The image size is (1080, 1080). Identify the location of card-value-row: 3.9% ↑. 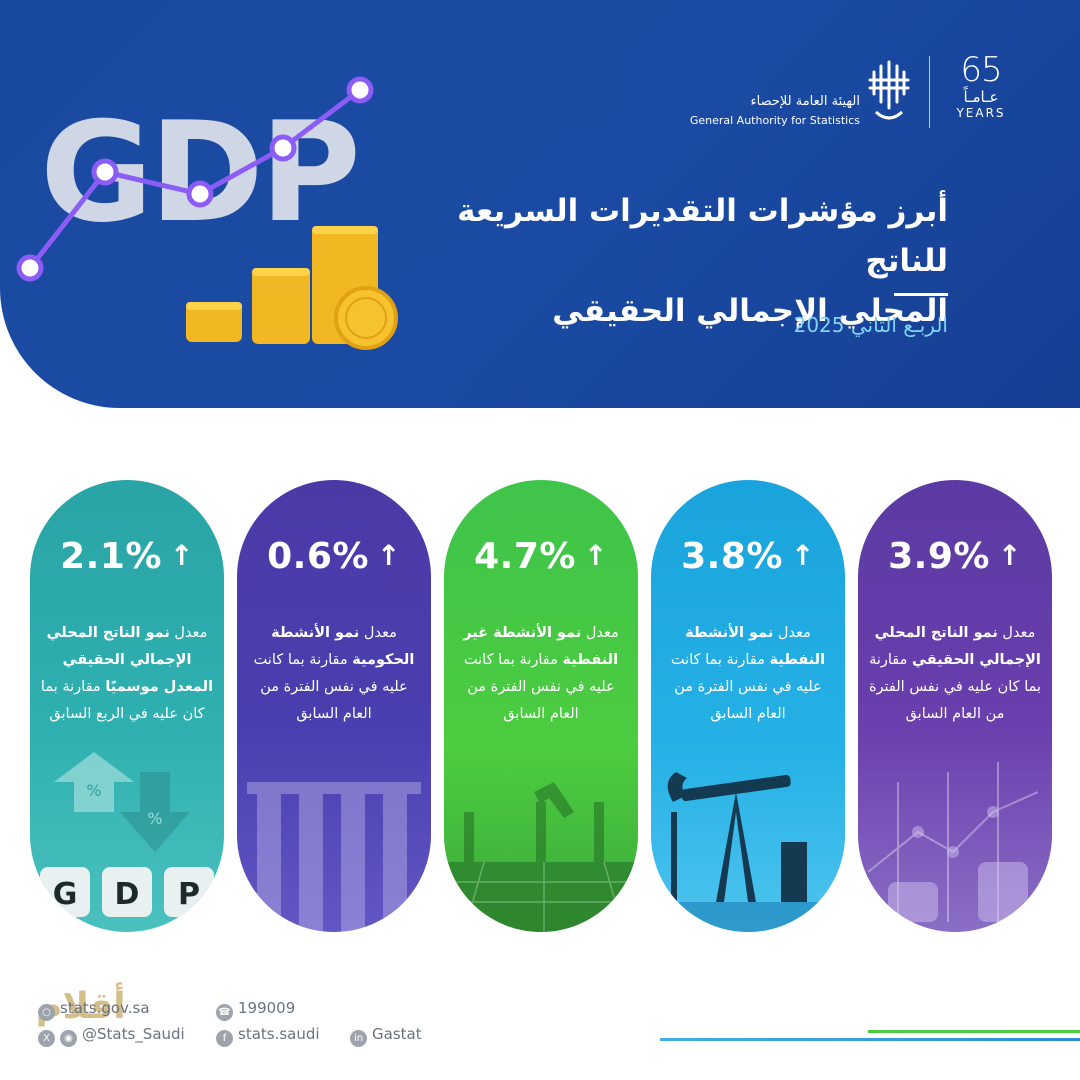
(955, 556).